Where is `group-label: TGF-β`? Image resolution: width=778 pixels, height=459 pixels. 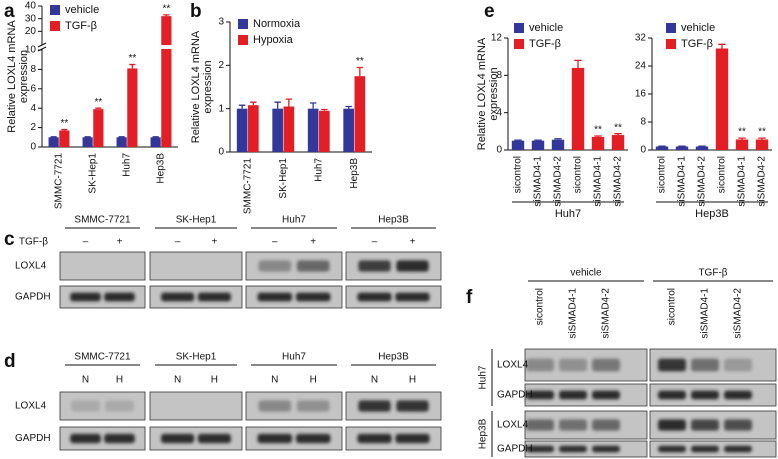 group-label: TGF-β is located at coordinates (712, 273).